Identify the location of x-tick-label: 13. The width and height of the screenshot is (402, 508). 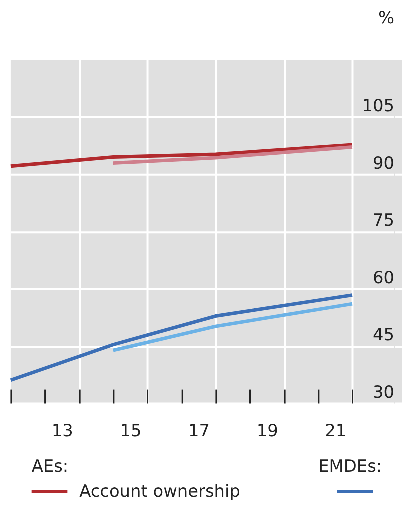
(63, 430).